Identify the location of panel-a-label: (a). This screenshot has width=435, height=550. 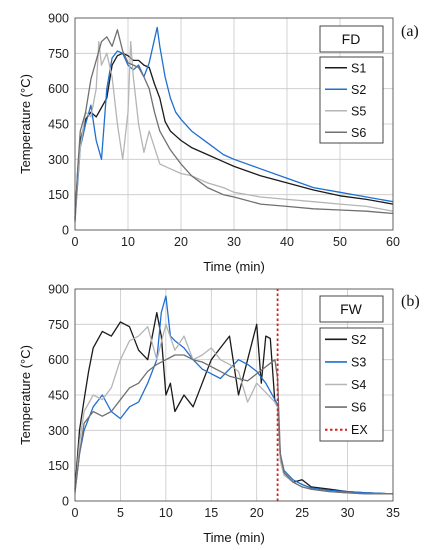
(410, 31).